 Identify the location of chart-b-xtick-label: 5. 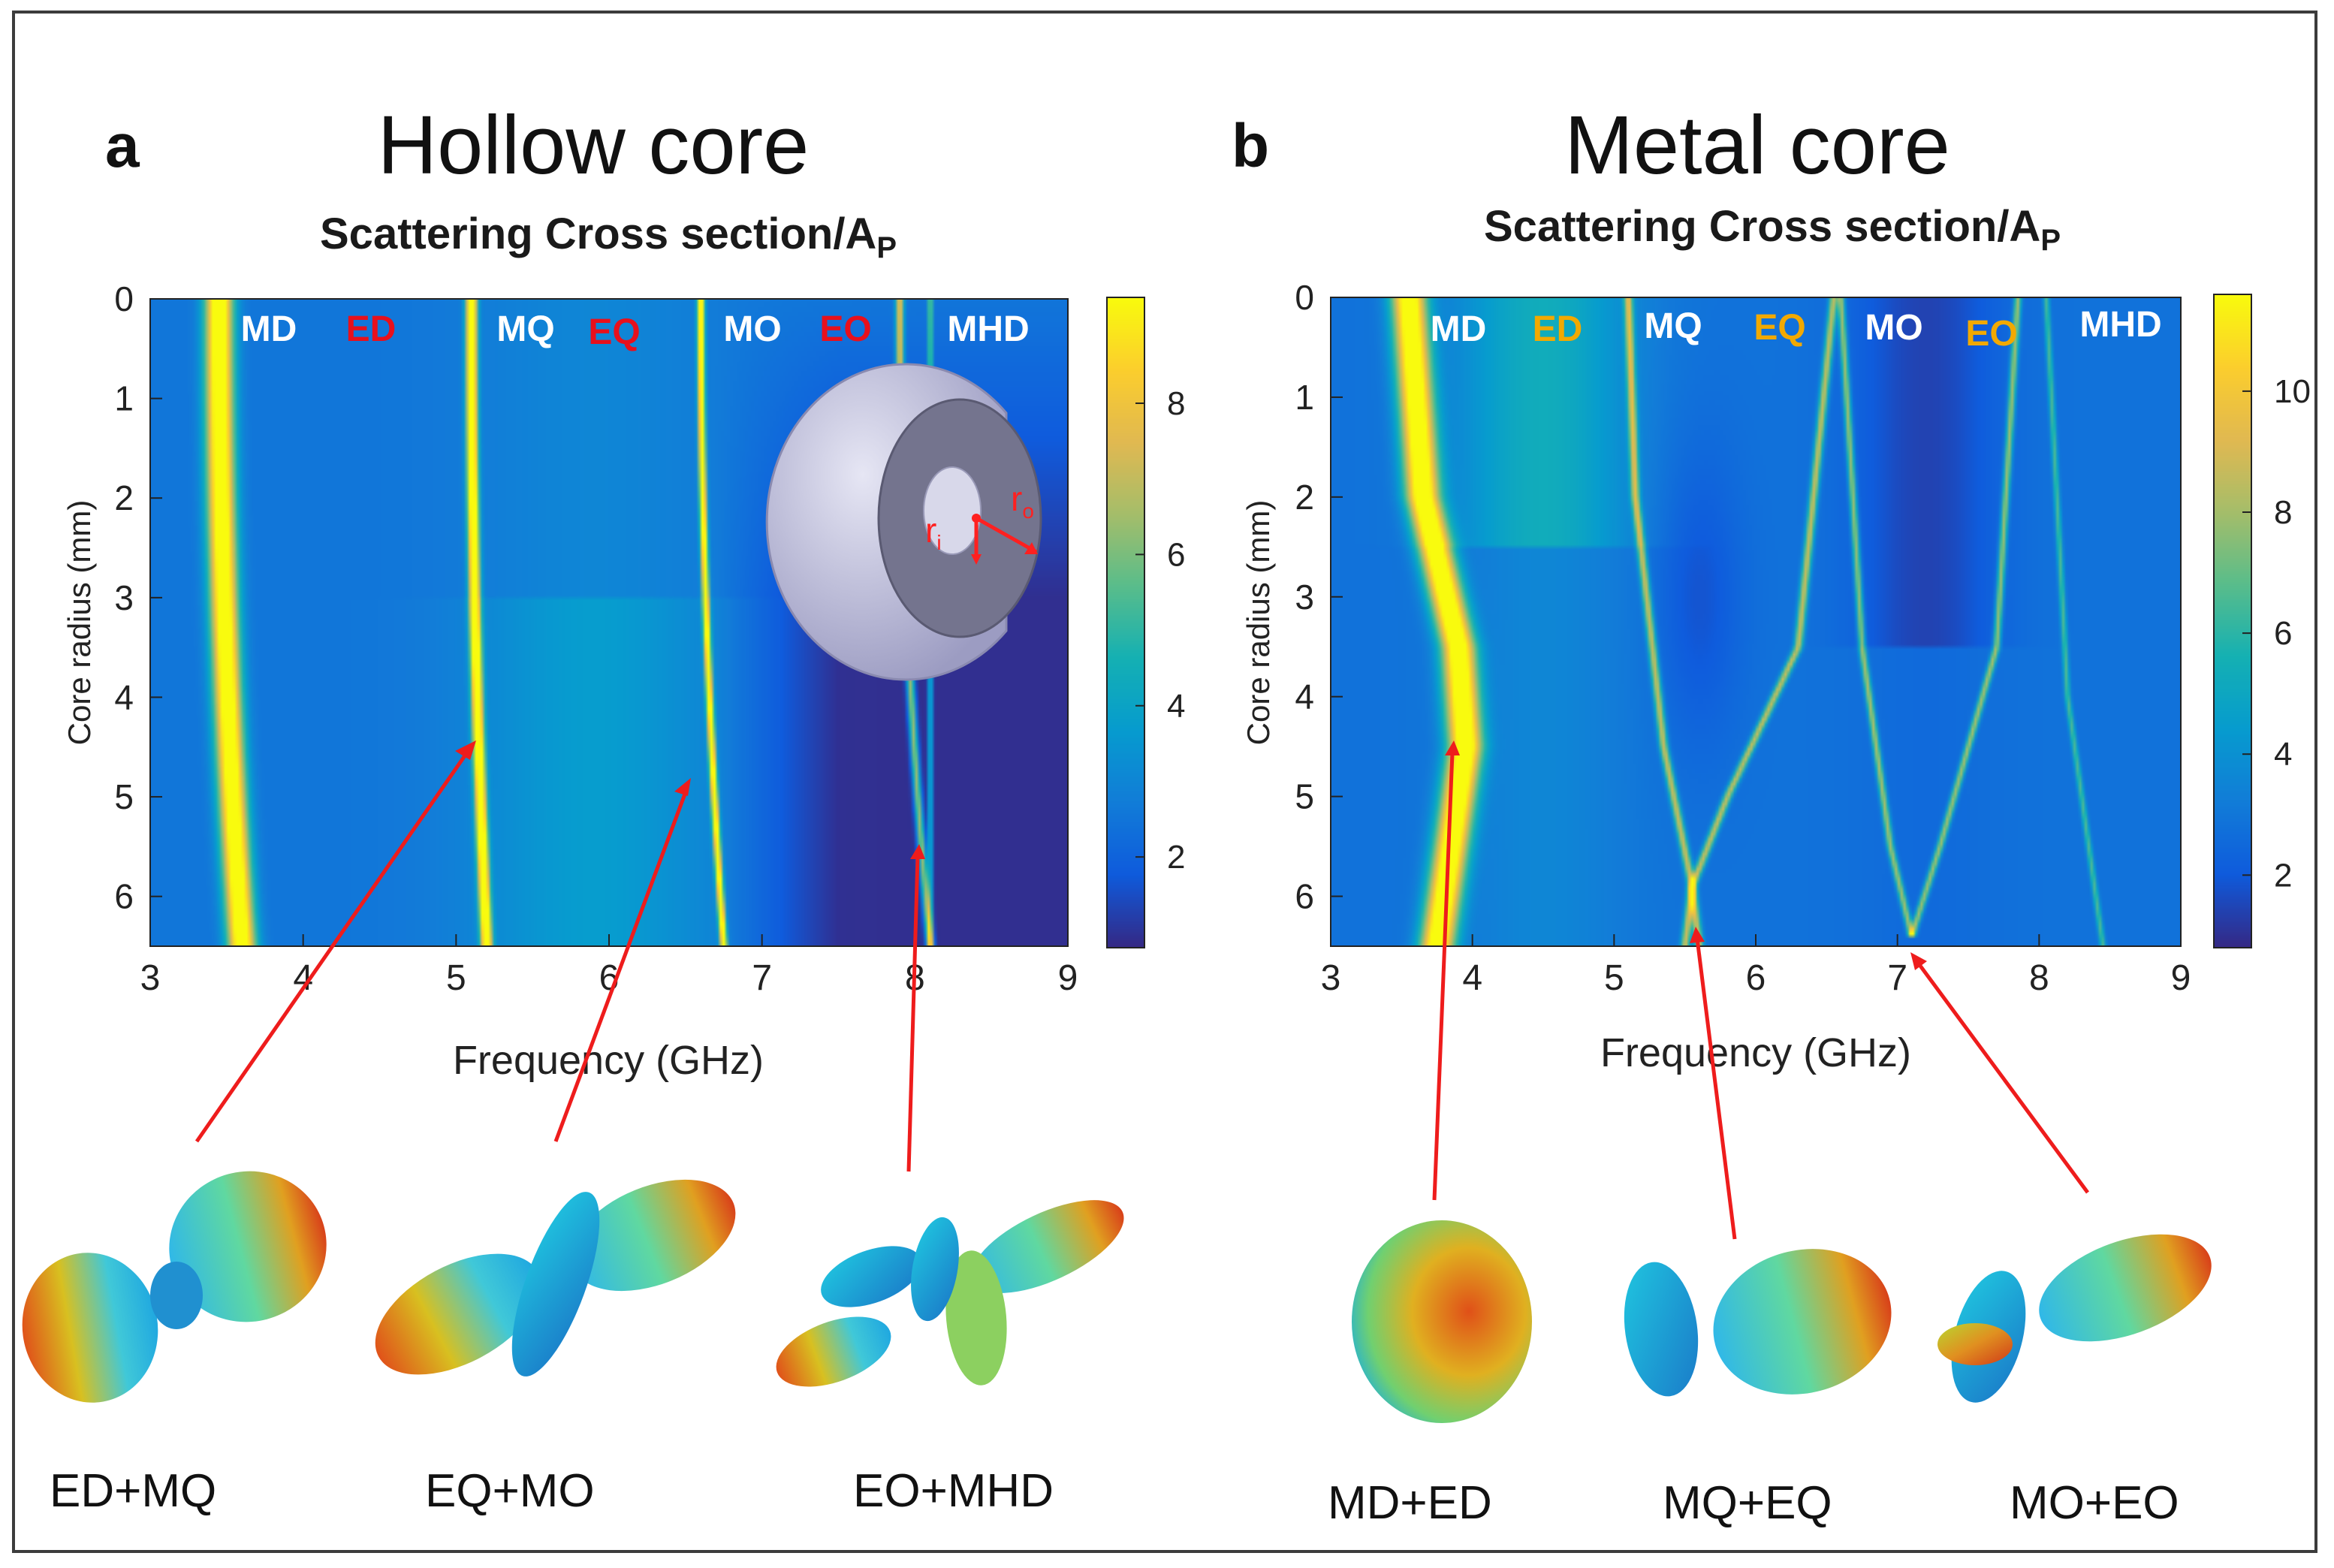
(1614, 978).